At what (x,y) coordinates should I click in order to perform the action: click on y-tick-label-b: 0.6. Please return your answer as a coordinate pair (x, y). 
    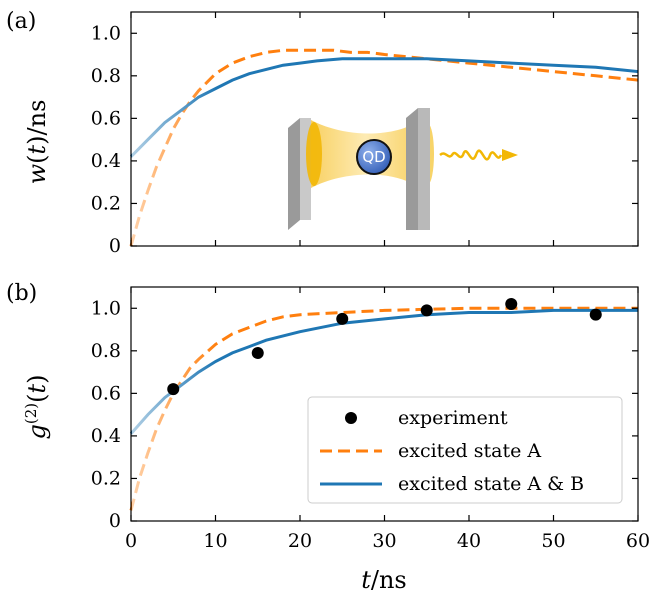
    Looking at the image, I should click on (106, 393).